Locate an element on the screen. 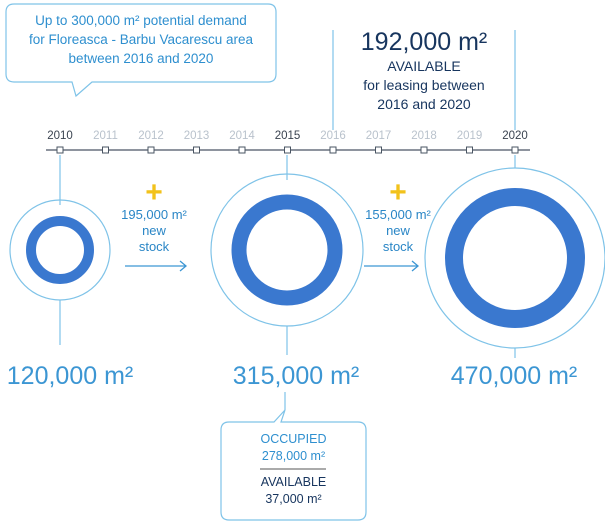  circle-outline-2010 is located at coordinates (60, 250).